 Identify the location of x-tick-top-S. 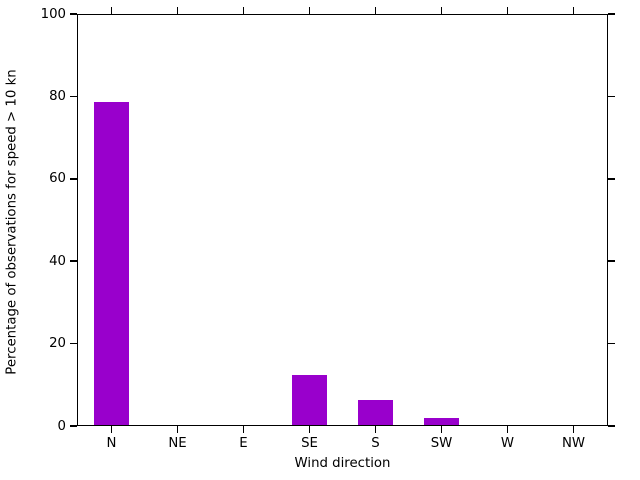
(375, 10).